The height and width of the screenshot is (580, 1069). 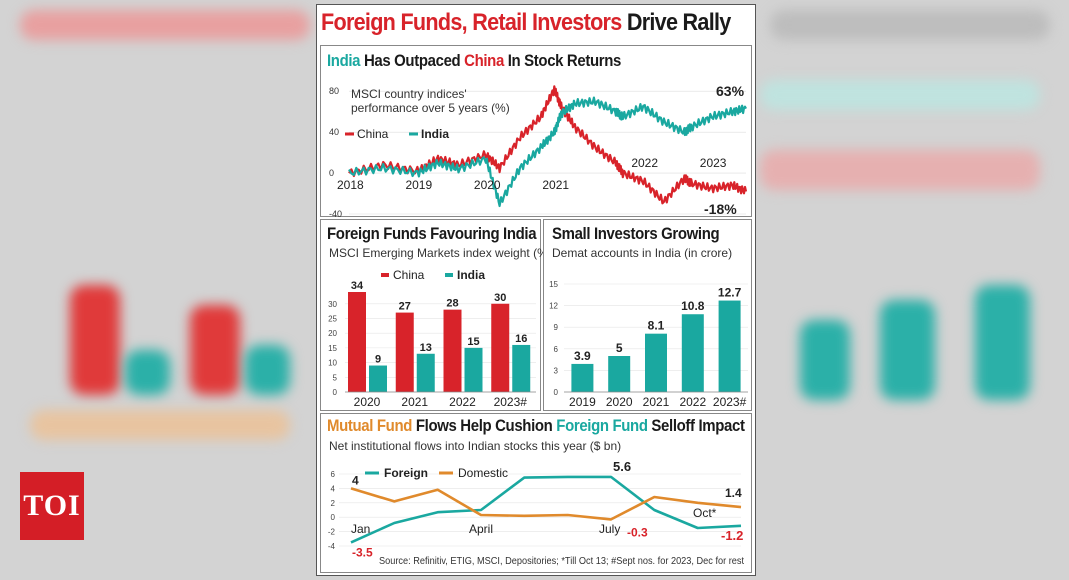 I want to click on returns-year-label: 2023, so click(x=713, y=163).